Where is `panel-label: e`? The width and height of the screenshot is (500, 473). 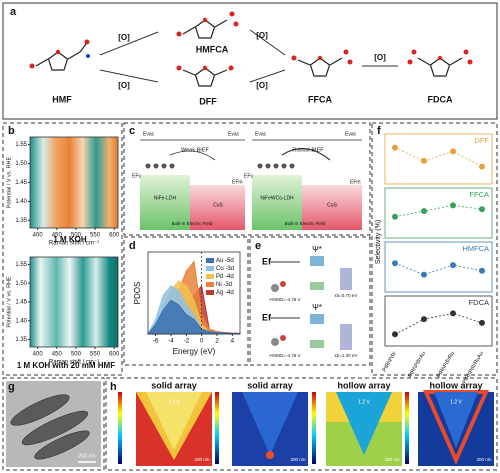 panel-label: e is located at coordinates (258, 246).